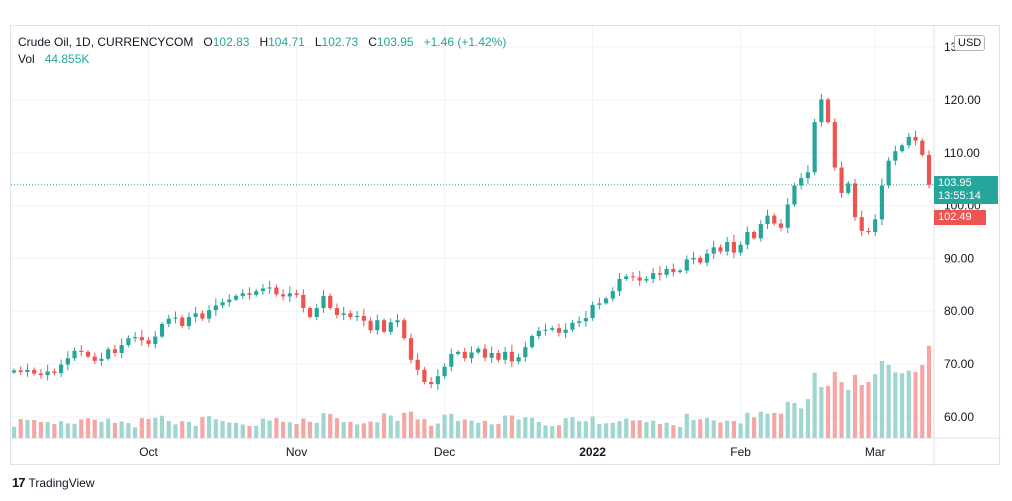  Describe the element at coordinates (106, 42) in the screenshot. I see `symbol-label: Crude Oil, 1D, CURRENCYCOM` at that location.